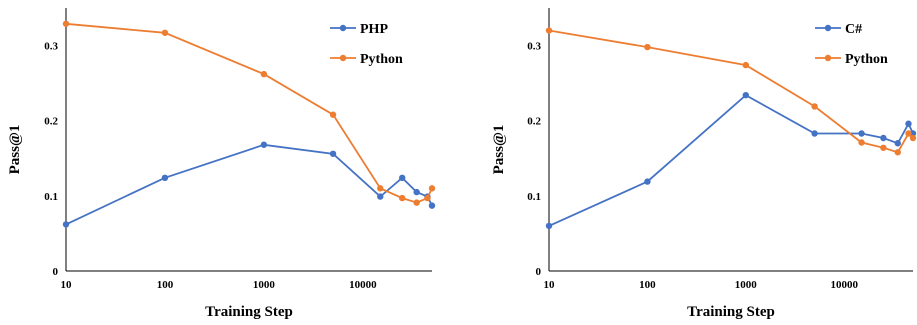 Image resolution: width=917 pixels, height=325 pixels. I want to click on legend-label: PHP, so click(374, 29).